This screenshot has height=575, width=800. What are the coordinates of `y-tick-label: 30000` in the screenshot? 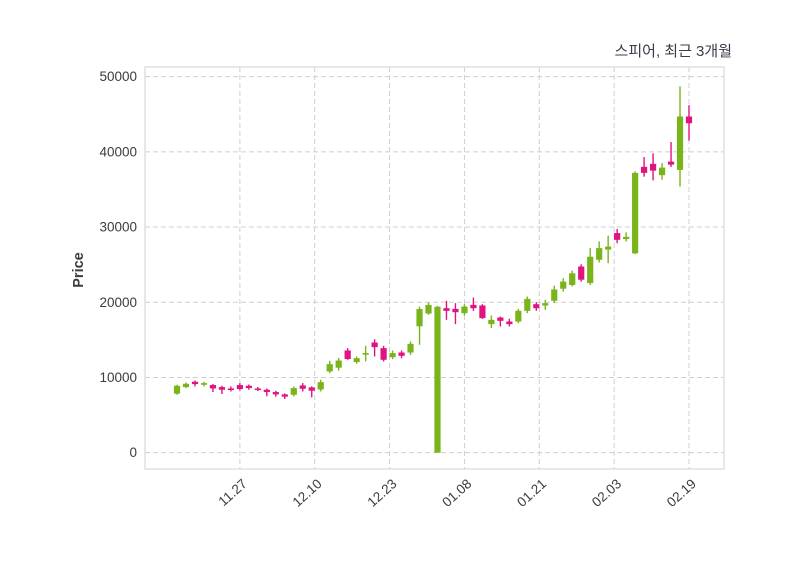 It's located at (118, 227).